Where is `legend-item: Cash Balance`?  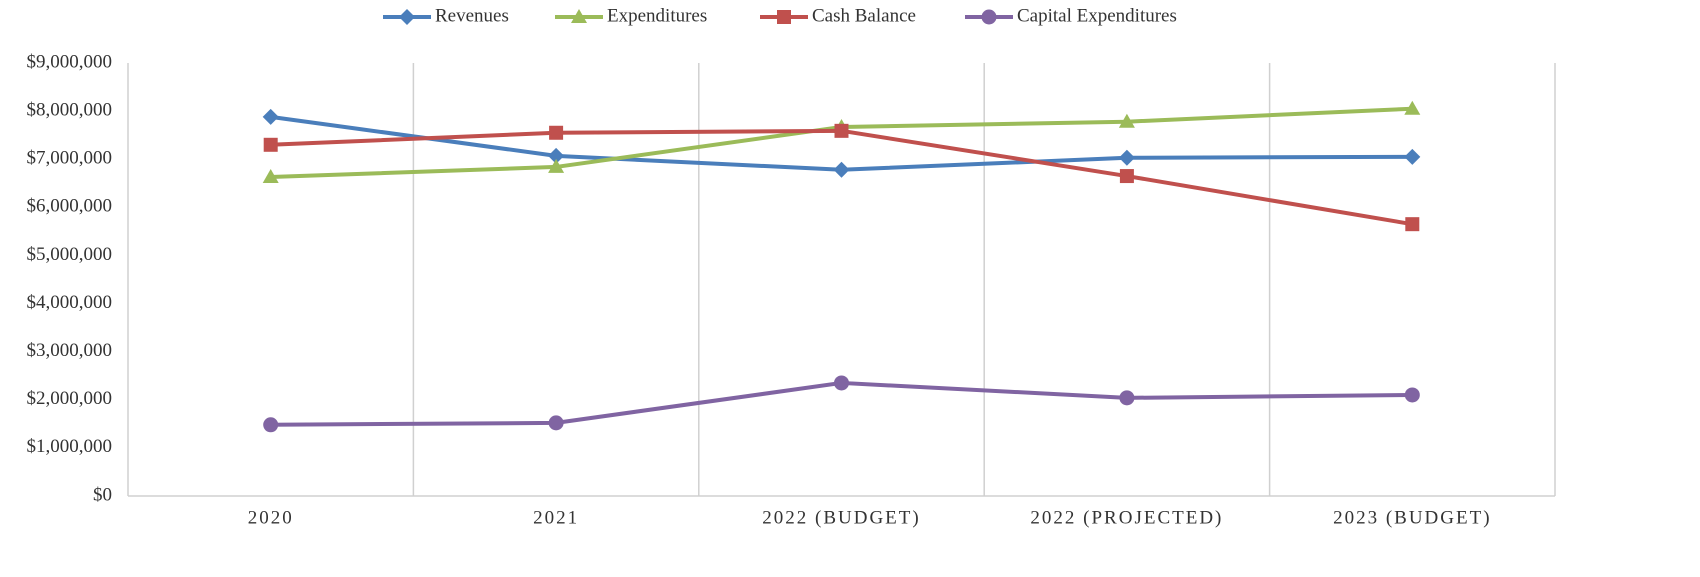 legend-item: Cash Balance is located at coordinates (838, 15).